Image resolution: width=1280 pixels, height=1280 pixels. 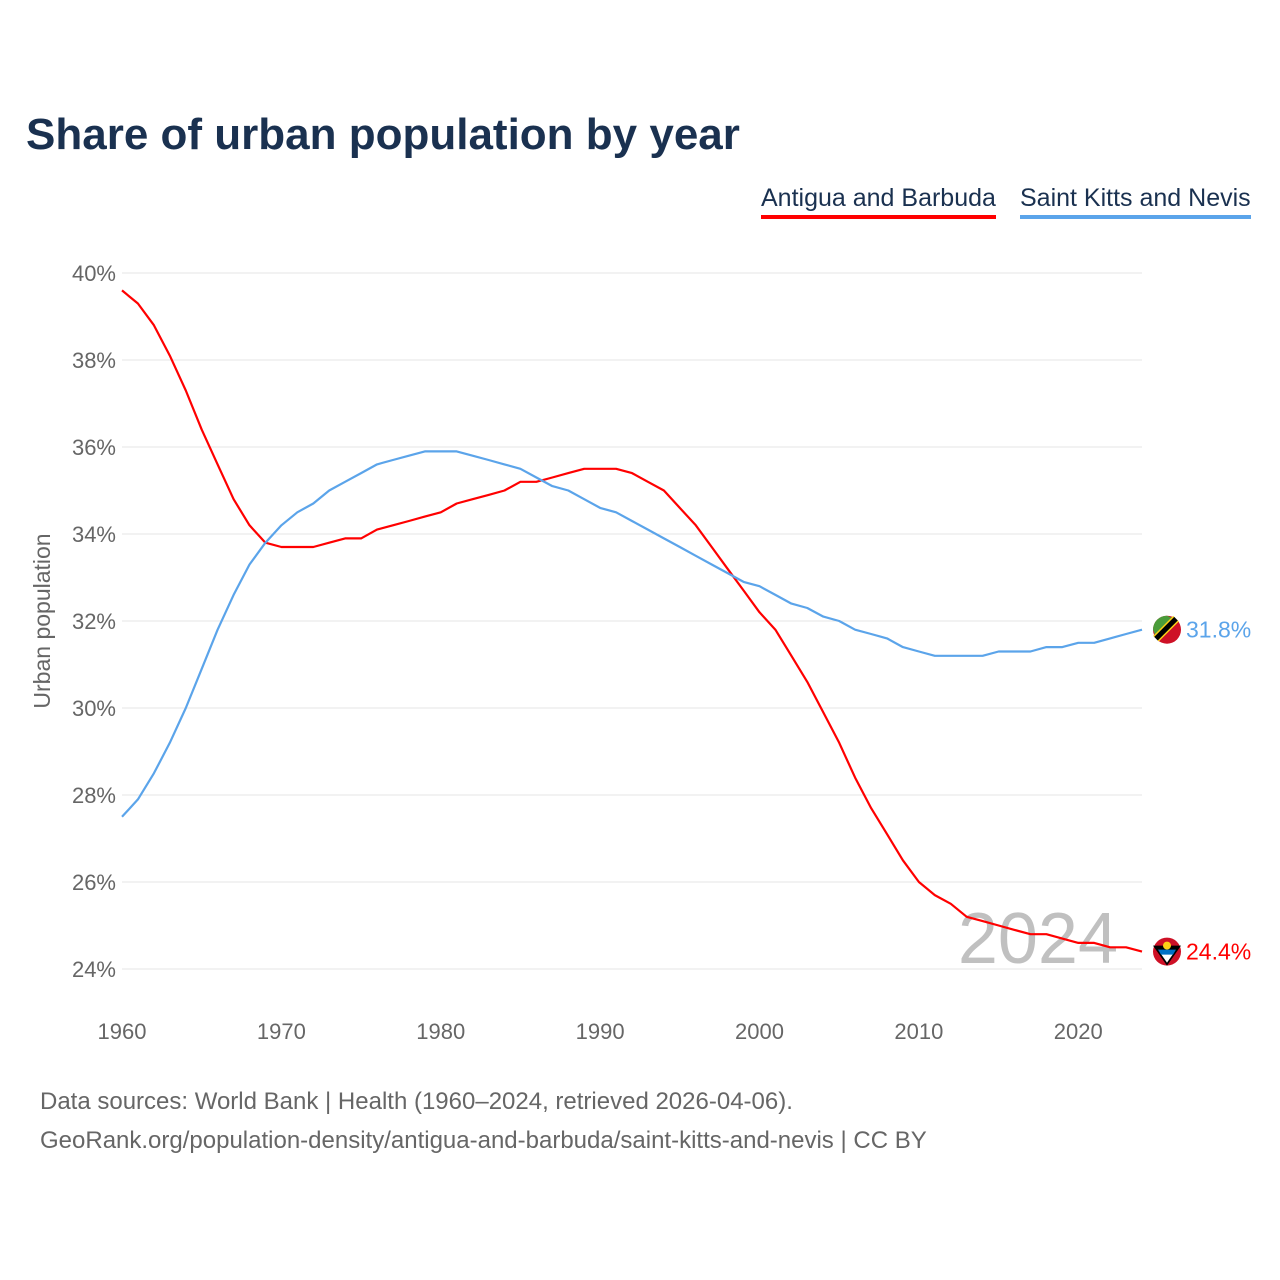 What do you see at coordinates (94, 969) in the screenshot?
I see `y-tick-label: 24%` at bounding box center [94, 969].